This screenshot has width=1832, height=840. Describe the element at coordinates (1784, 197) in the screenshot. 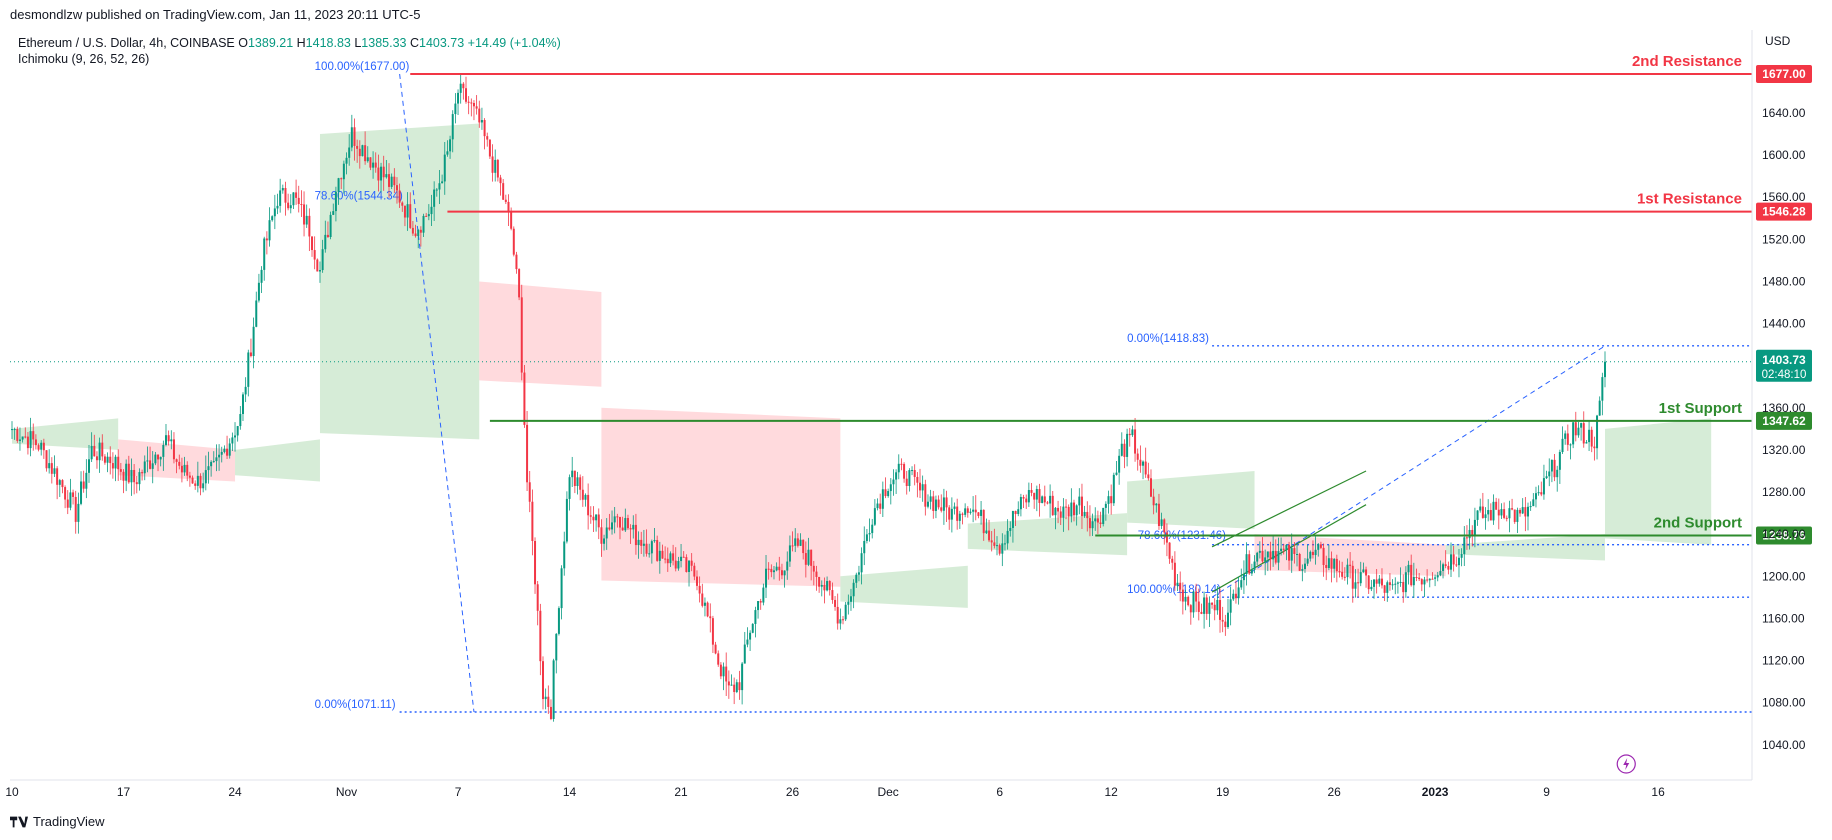

I see `price-tick-label: 1560.00` at that location.